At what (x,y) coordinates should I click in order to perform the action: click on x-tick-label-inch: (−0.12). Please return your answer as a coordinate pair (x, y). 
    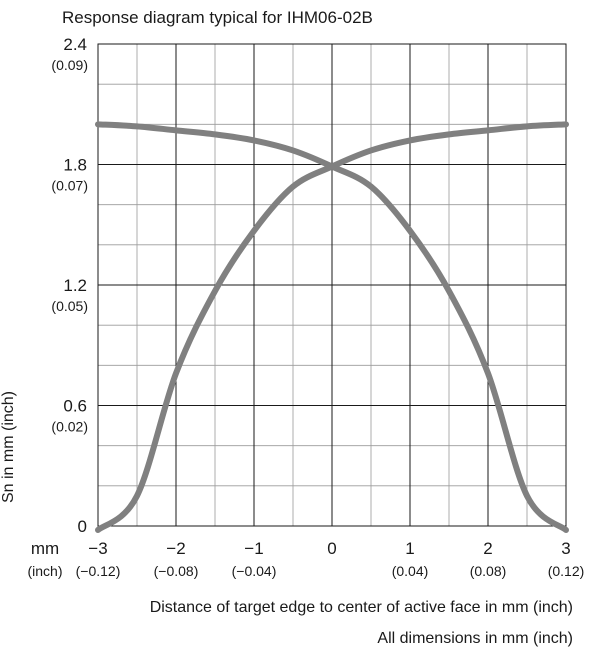
    Looking at the image, I should click on (98, 571).